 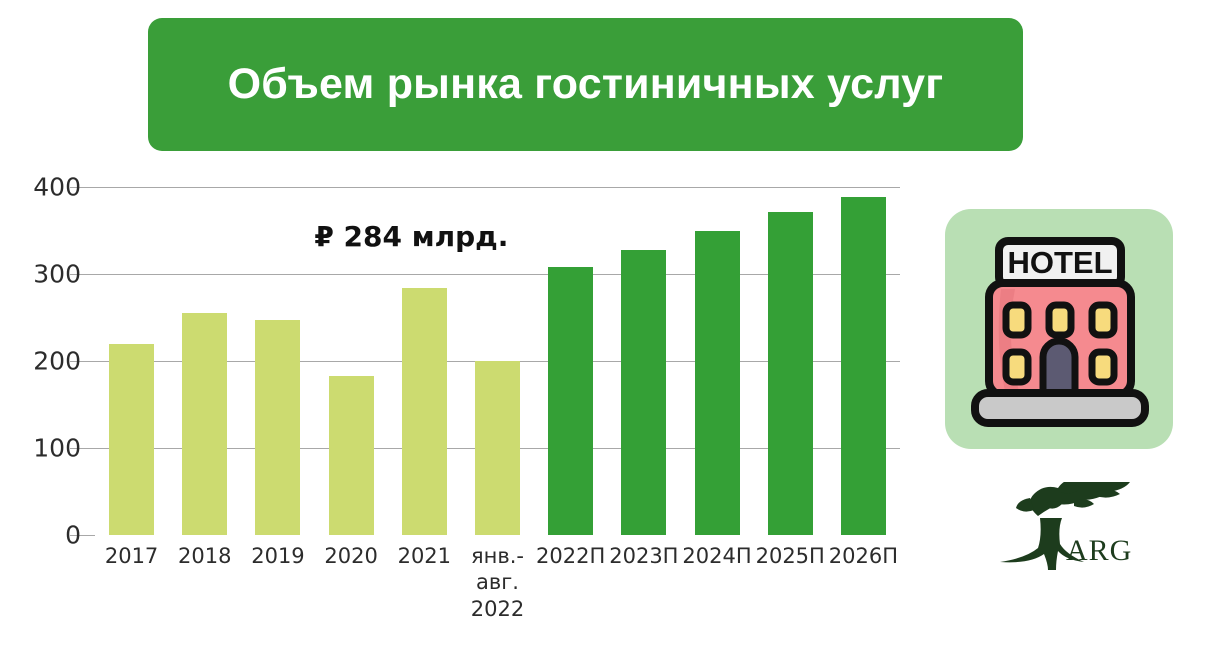 What do you see at coordinates (411, 236) in the screenshot?
I see `callout-label: ₽ 284 млрд.` at bounding box center [411, 236].